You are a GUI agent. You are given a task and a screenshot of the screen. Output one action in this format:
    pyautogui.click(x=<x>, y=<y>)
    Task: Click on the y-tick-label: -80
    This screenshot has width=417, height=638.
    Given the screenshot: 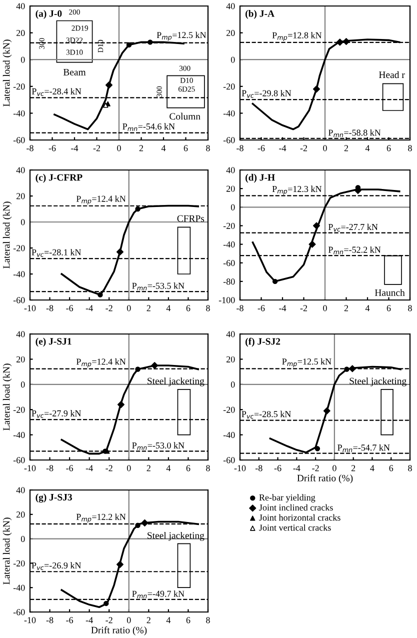 What is the action you would take?
    pyautogui.click(x=229, y=281)
    